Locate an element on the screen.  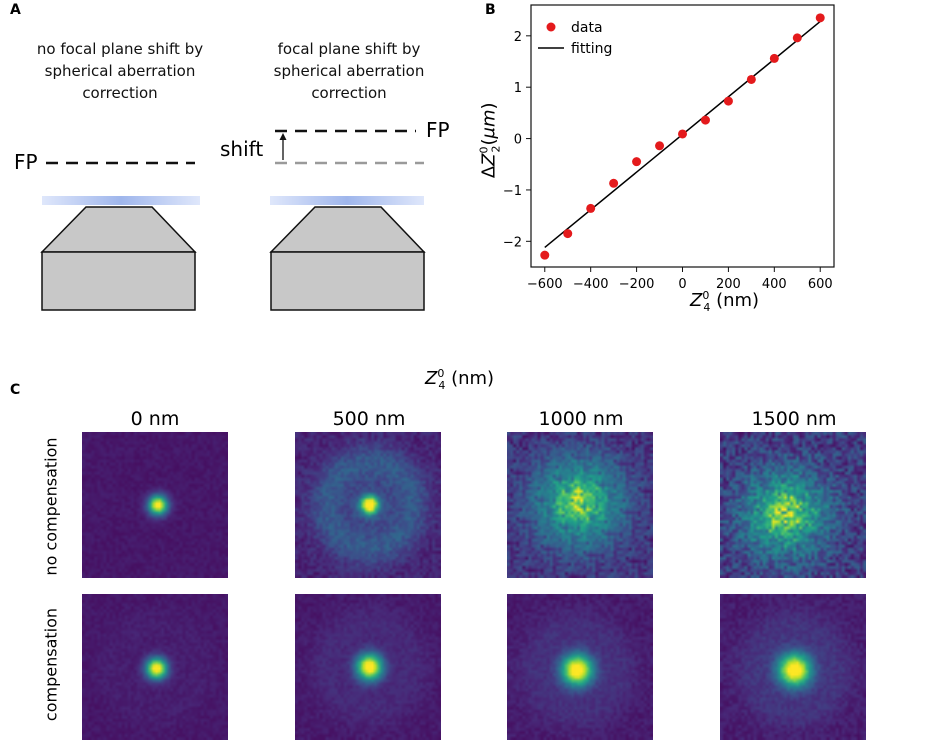
panel-label-a: A is located at coordinates (15, 10).